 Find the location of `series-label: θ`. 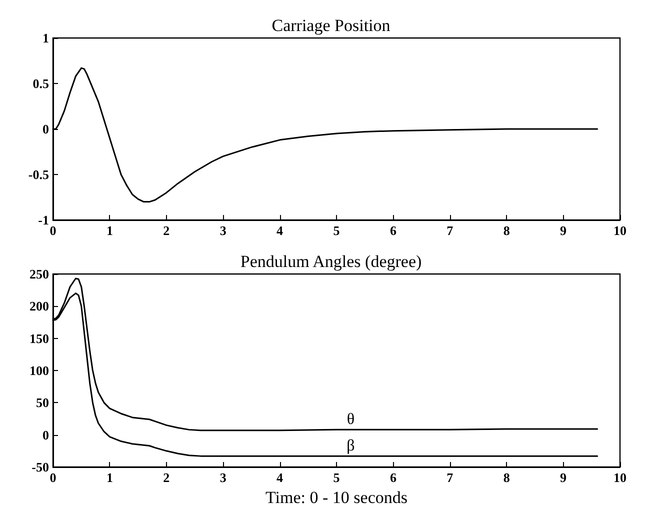

series-label: θ is located at coordinates (350, 419).